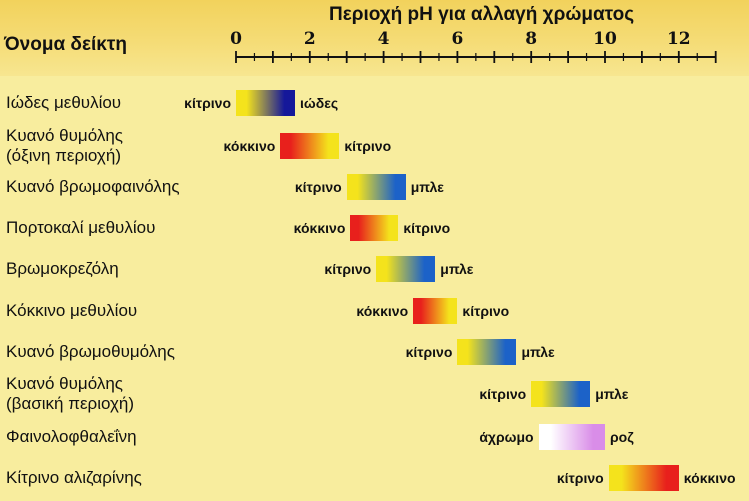  Describe the element at coordinates (63, 155) in the screenshot. I see `indicator-name-line: (όξινη περιοχή)` at that location.